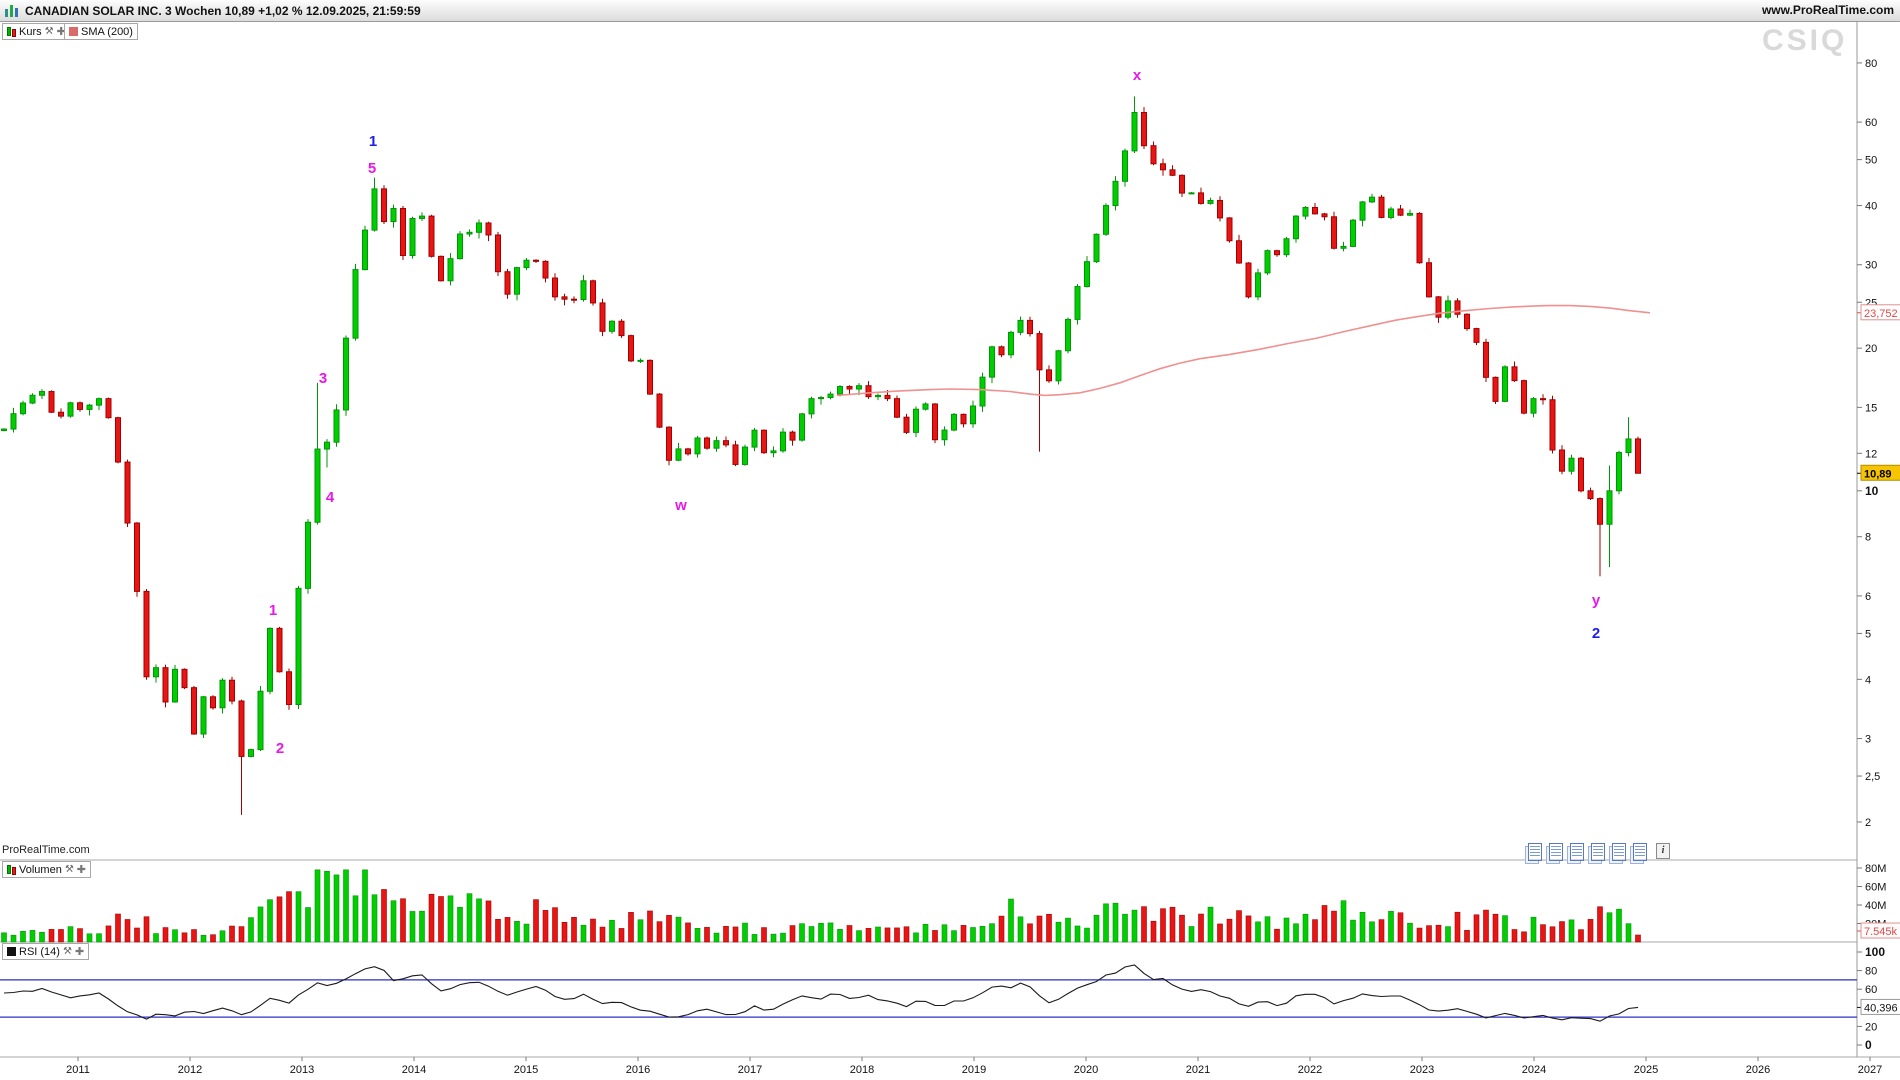 The width and height of the screenshot is (1900, 1080). I want to click on ticker-watermark: CSIQ, so click(1805, 40).